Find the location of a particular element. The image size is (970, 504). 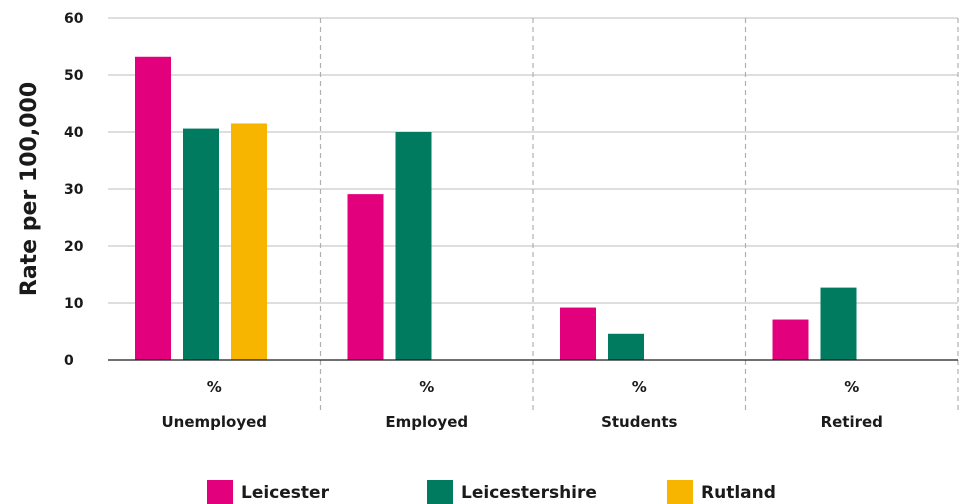

bar-leicestershire-unemployed is located at coordinates (201, 244).